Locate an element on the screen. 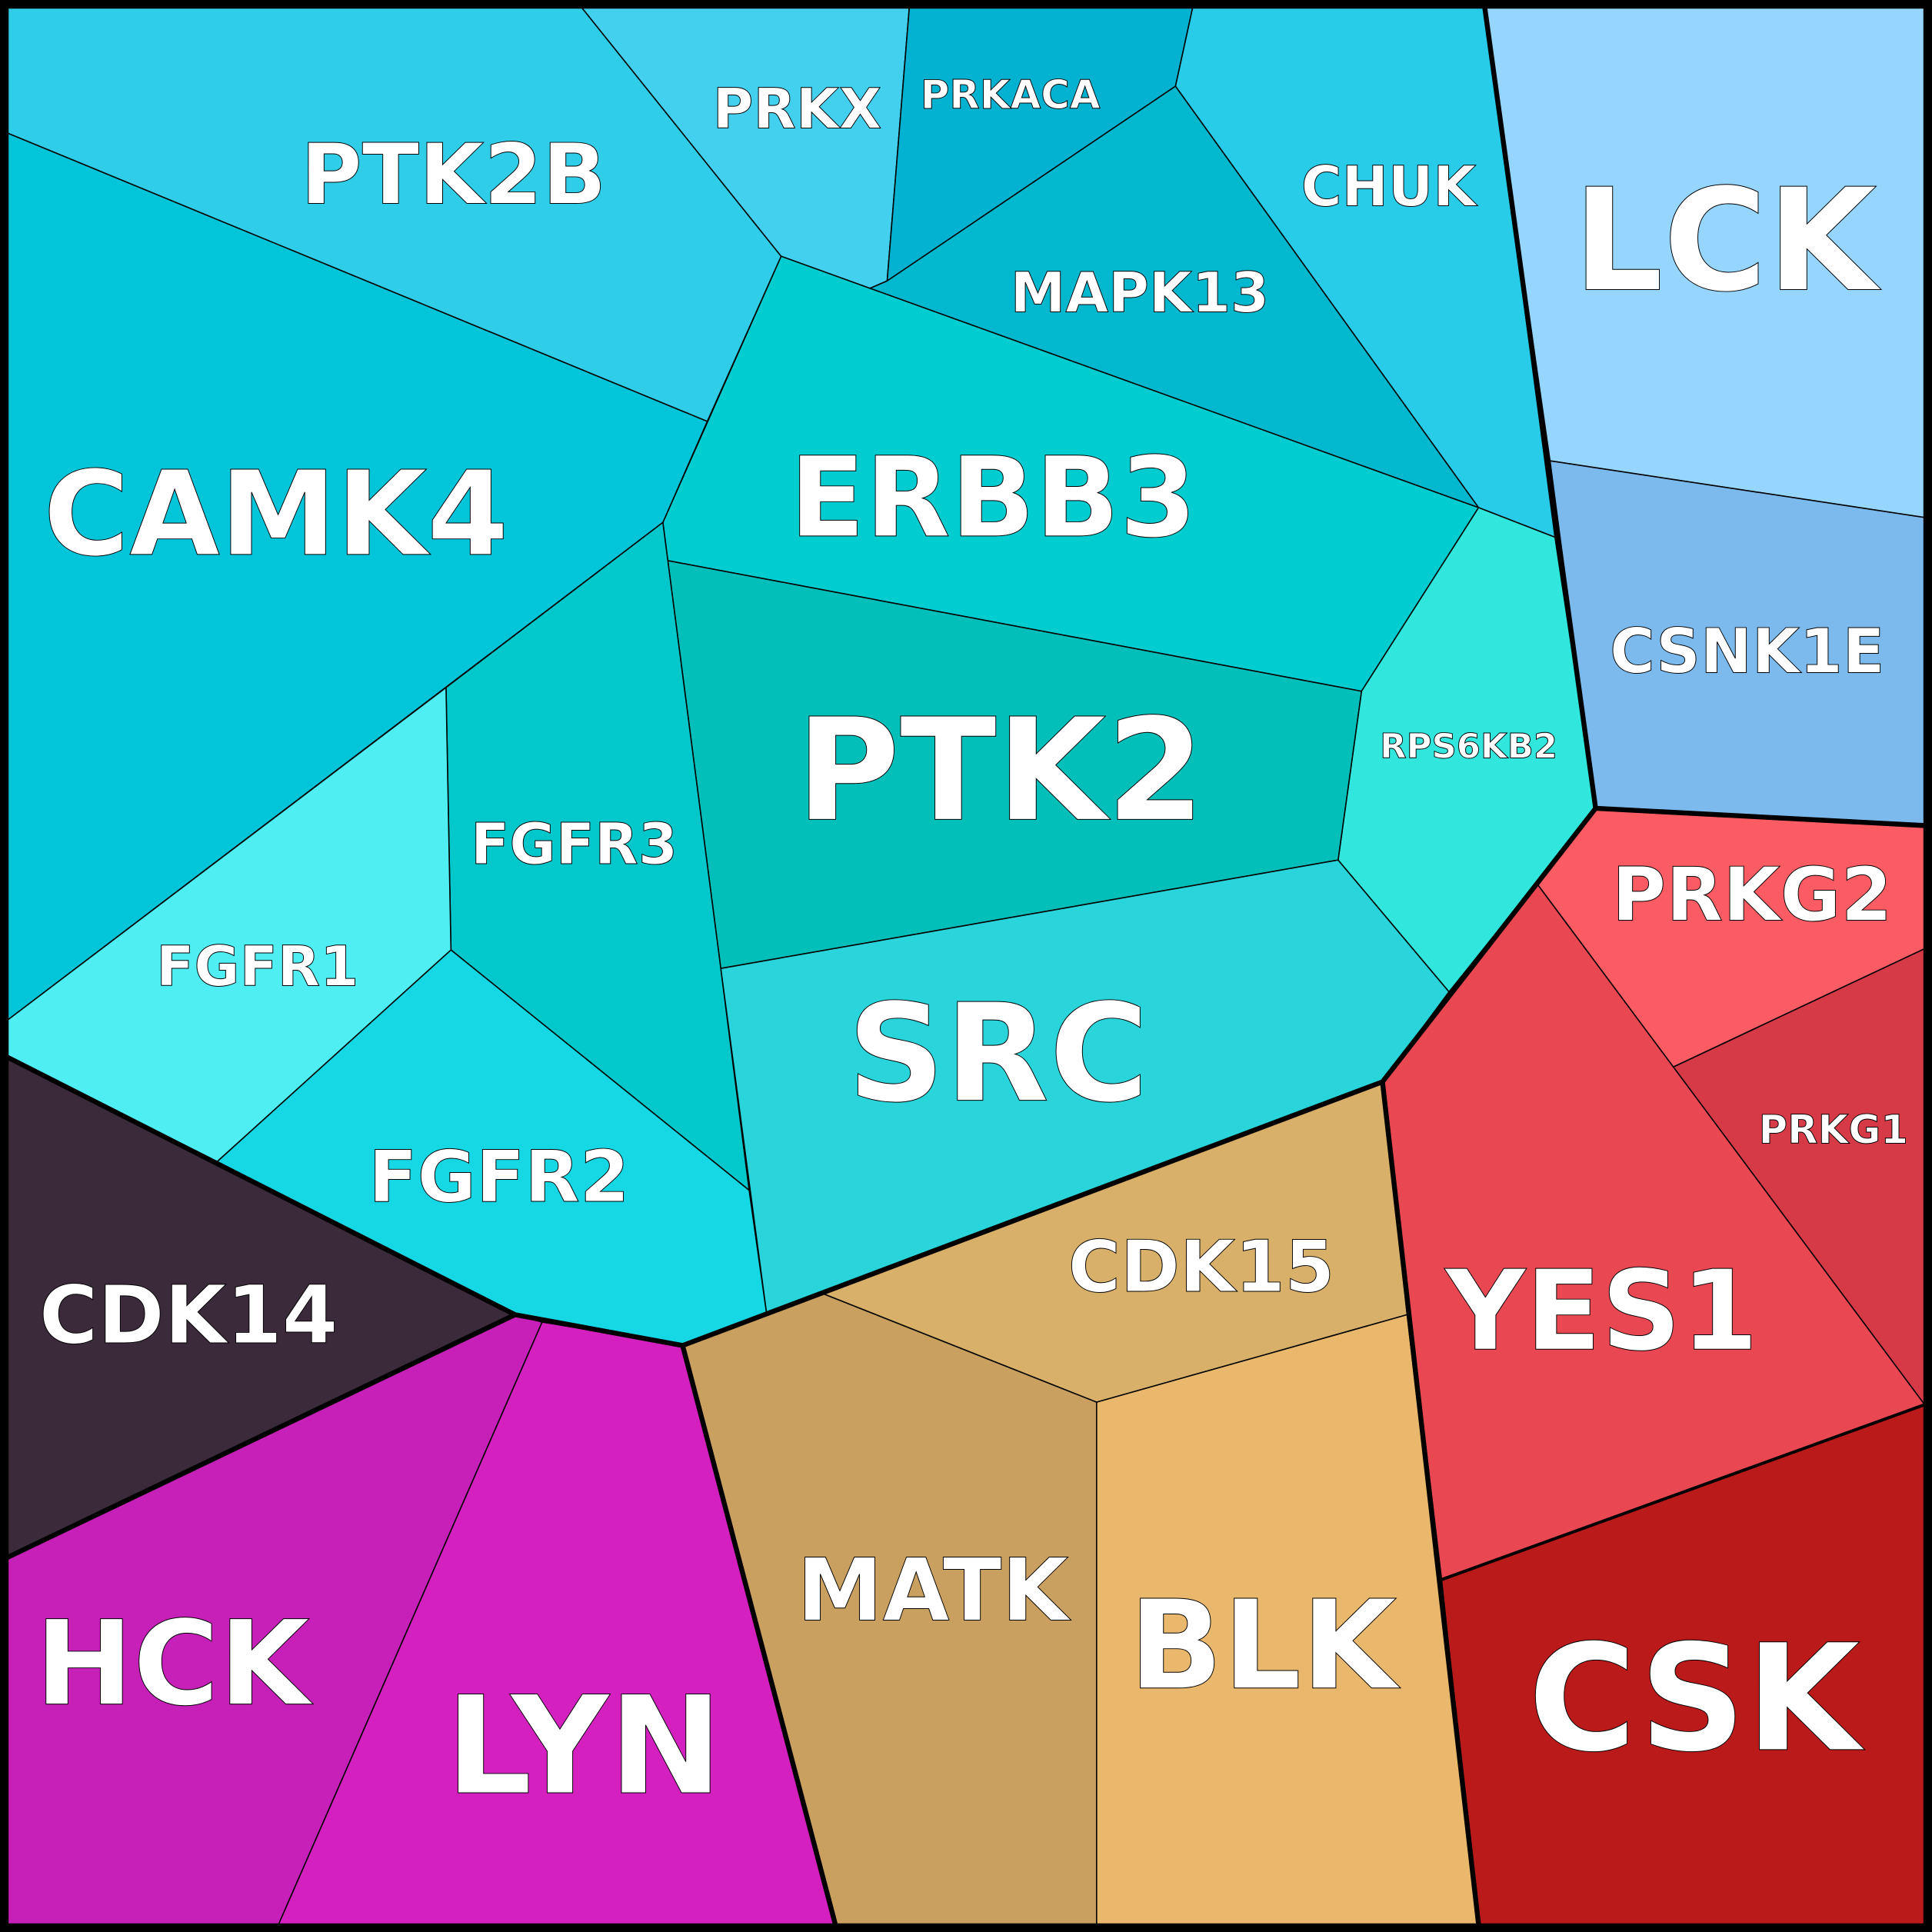  cell-label: PRKG2 is located at coordinates (1752, 895).